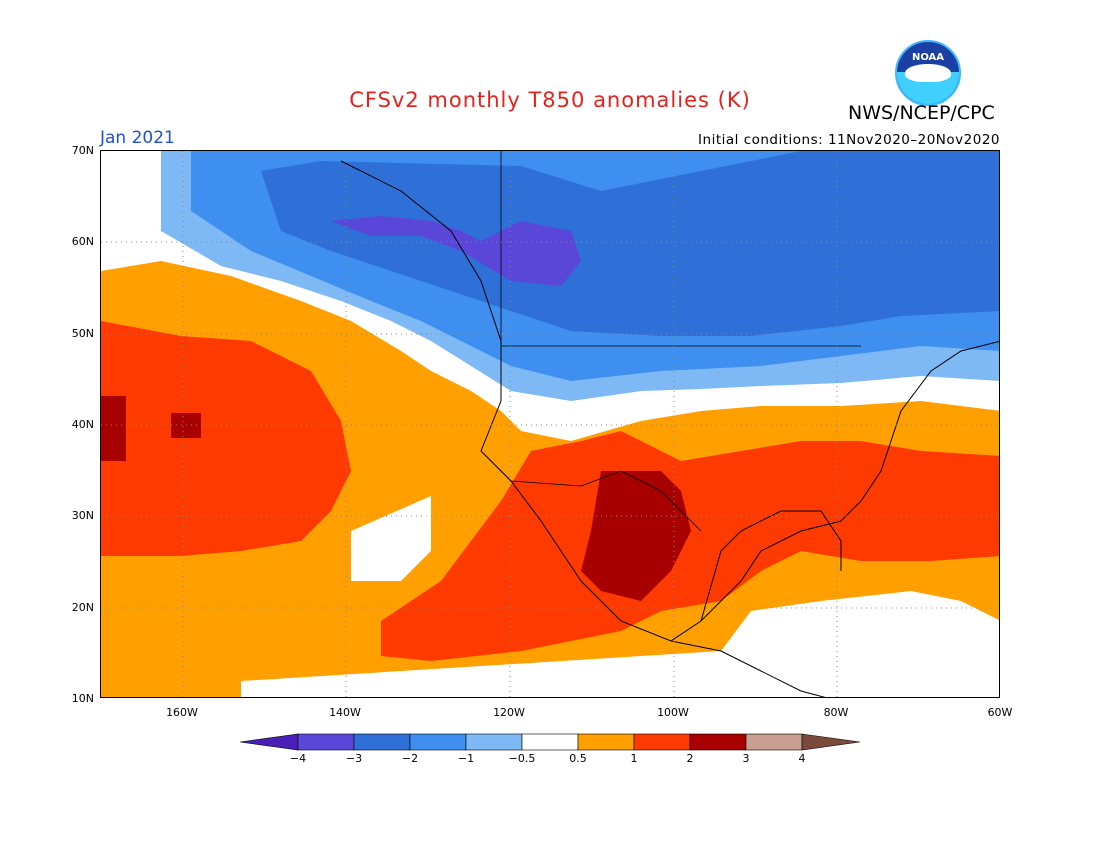  I want to click on border-us-mexico, so click(606, 501).